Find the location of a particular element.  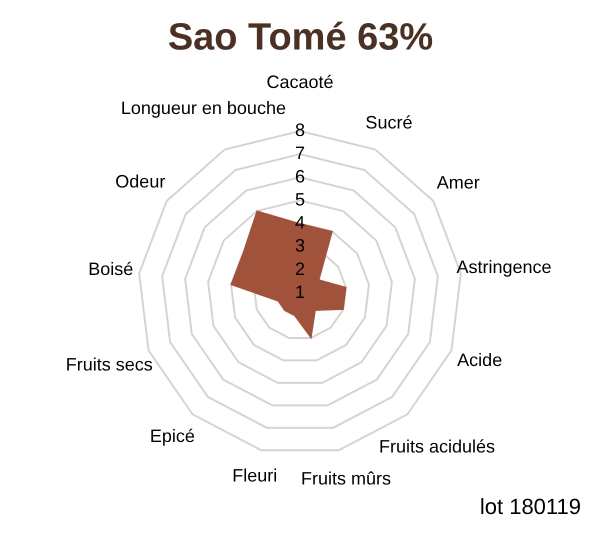

spoke-label: Fruits mûrs is located at coordinates (345, 478).